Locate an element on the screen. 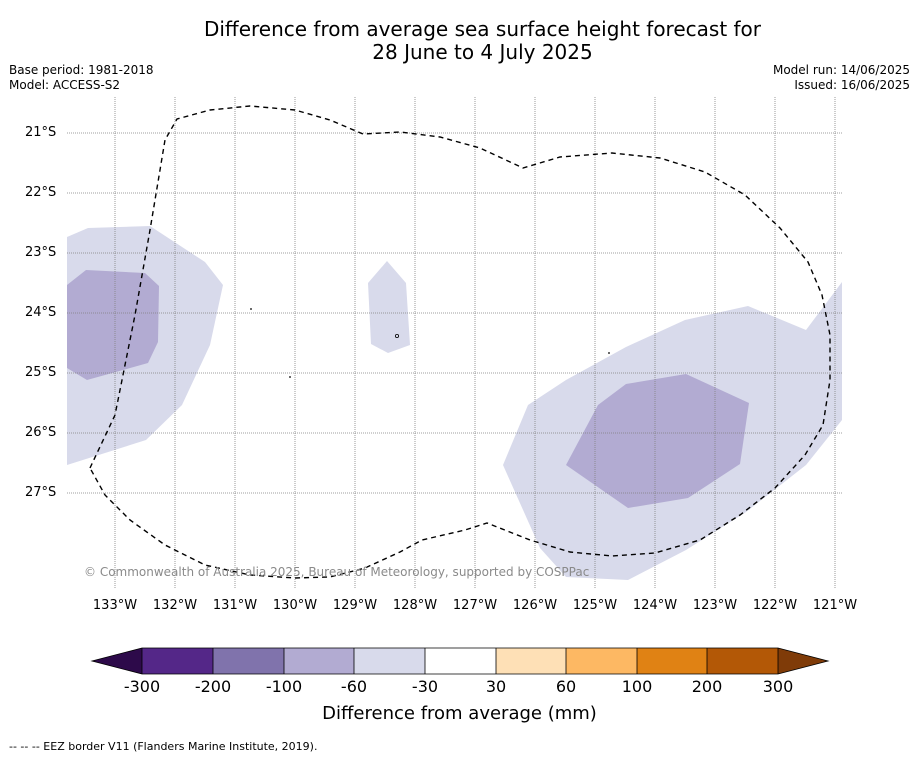 The width and height of the screenshot is (919, 758). model-run: Model run: 14/06/2025 is located at coordinates (841, 70).